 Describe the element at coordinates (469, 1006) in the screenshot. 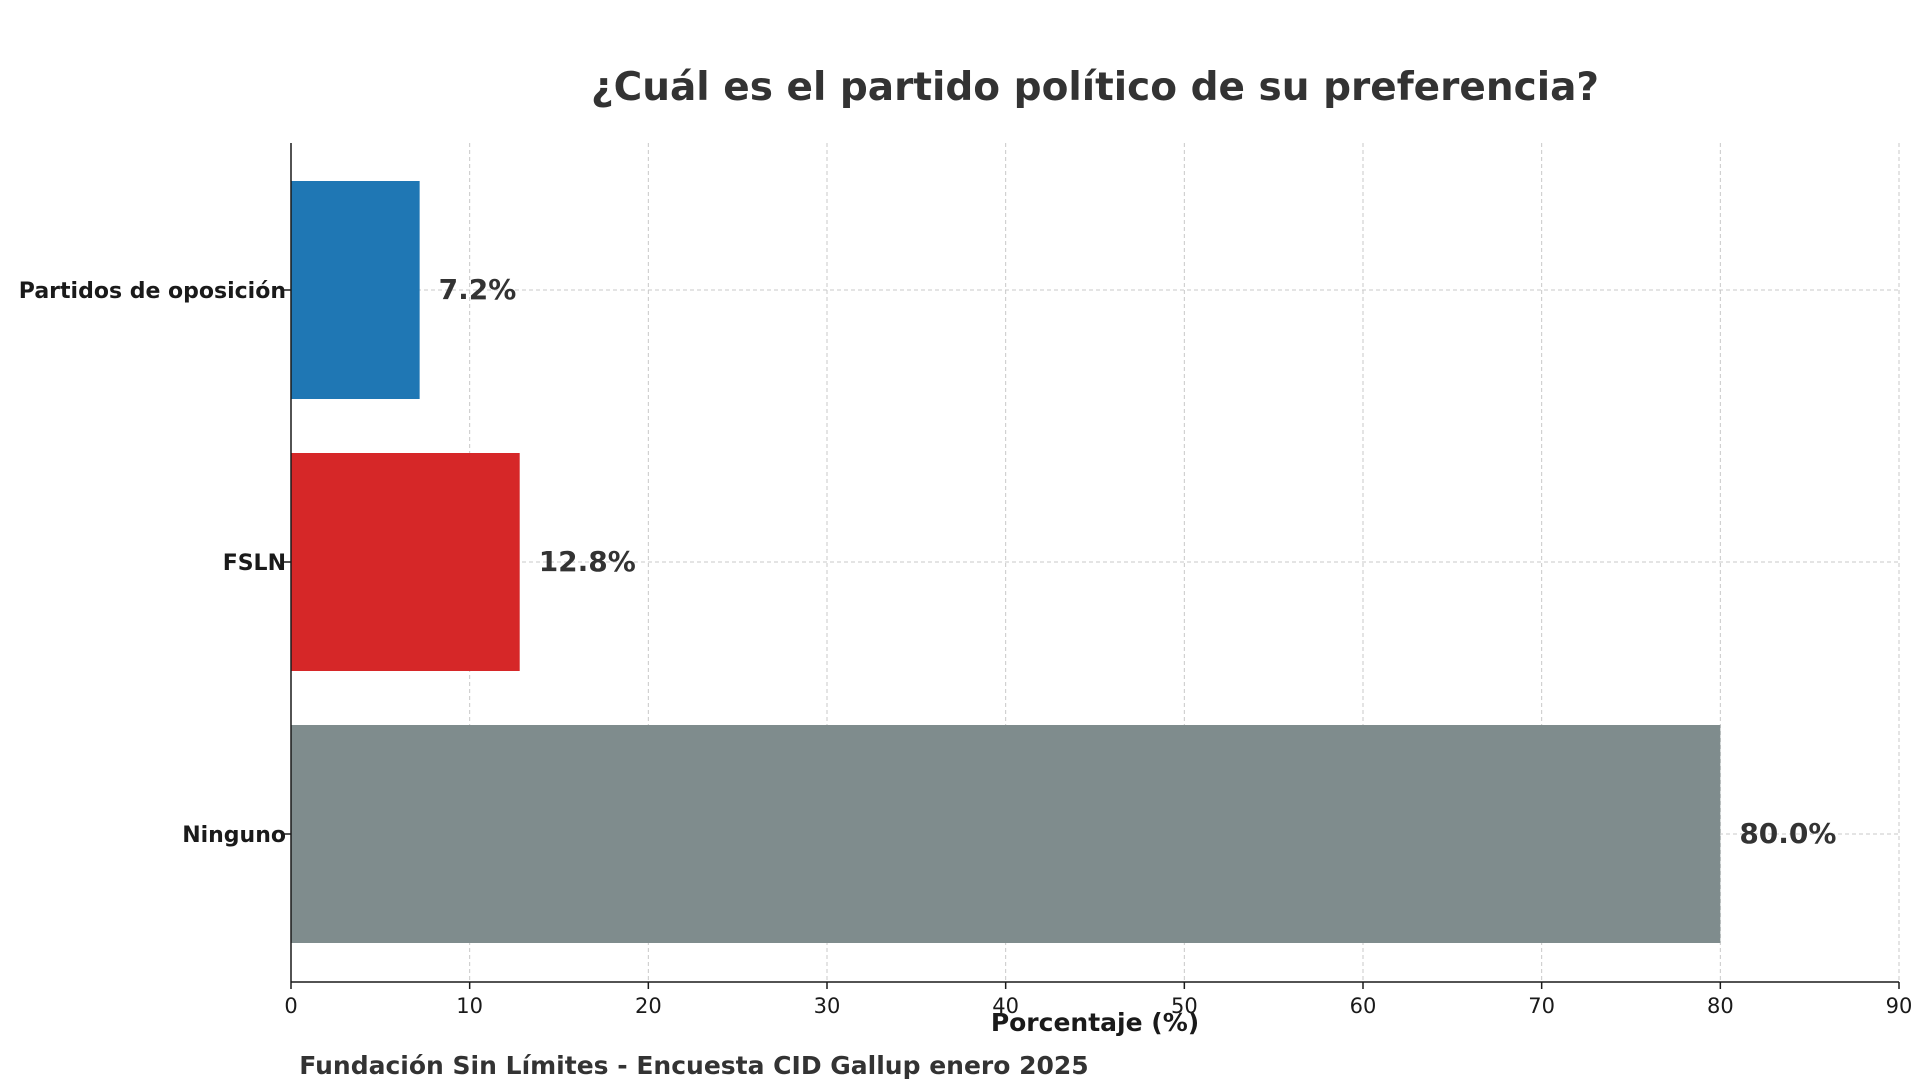

I see `x-tick-label: 10` at that location.